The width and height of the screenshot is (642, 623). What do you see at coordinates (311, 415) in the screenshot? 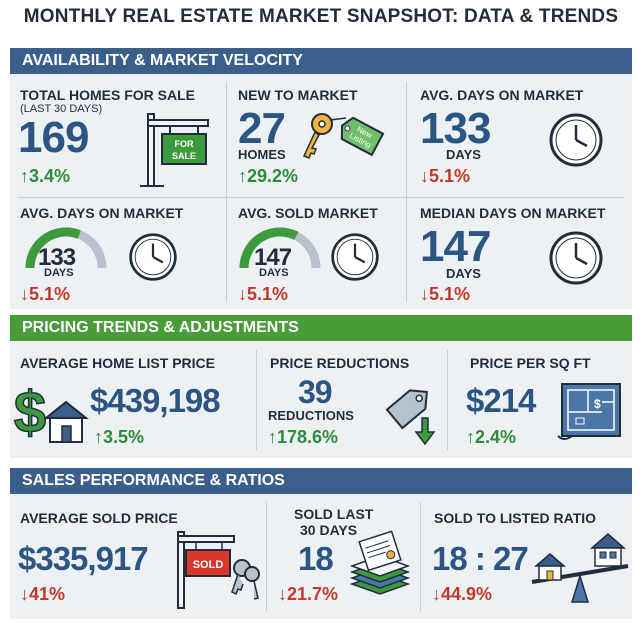
I see `metric-unit: REDUCTIONS` at bounding box center [311, 415].